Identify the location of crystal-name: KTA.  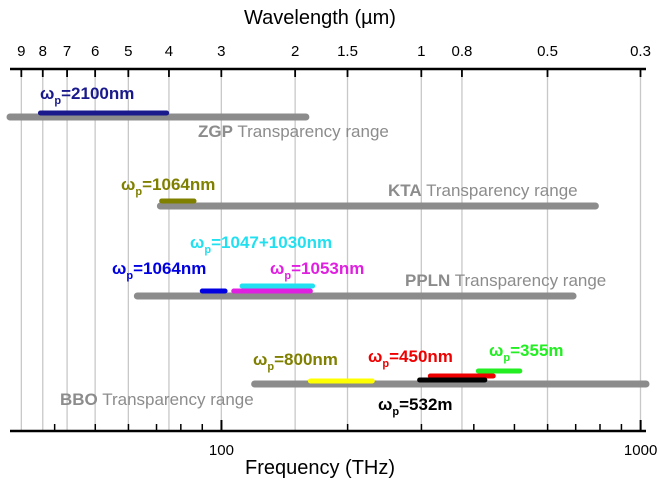
(405, 190).